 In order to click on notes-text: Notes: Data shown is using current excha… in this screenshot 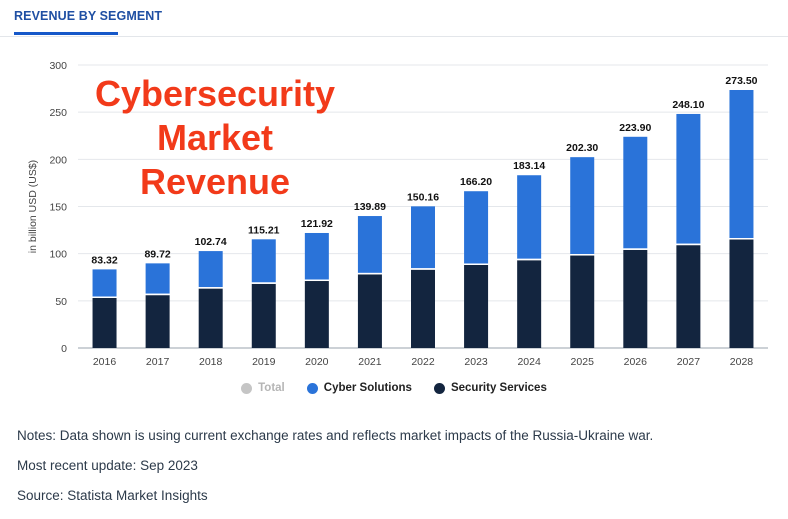, I will do `click(335, 435)`.